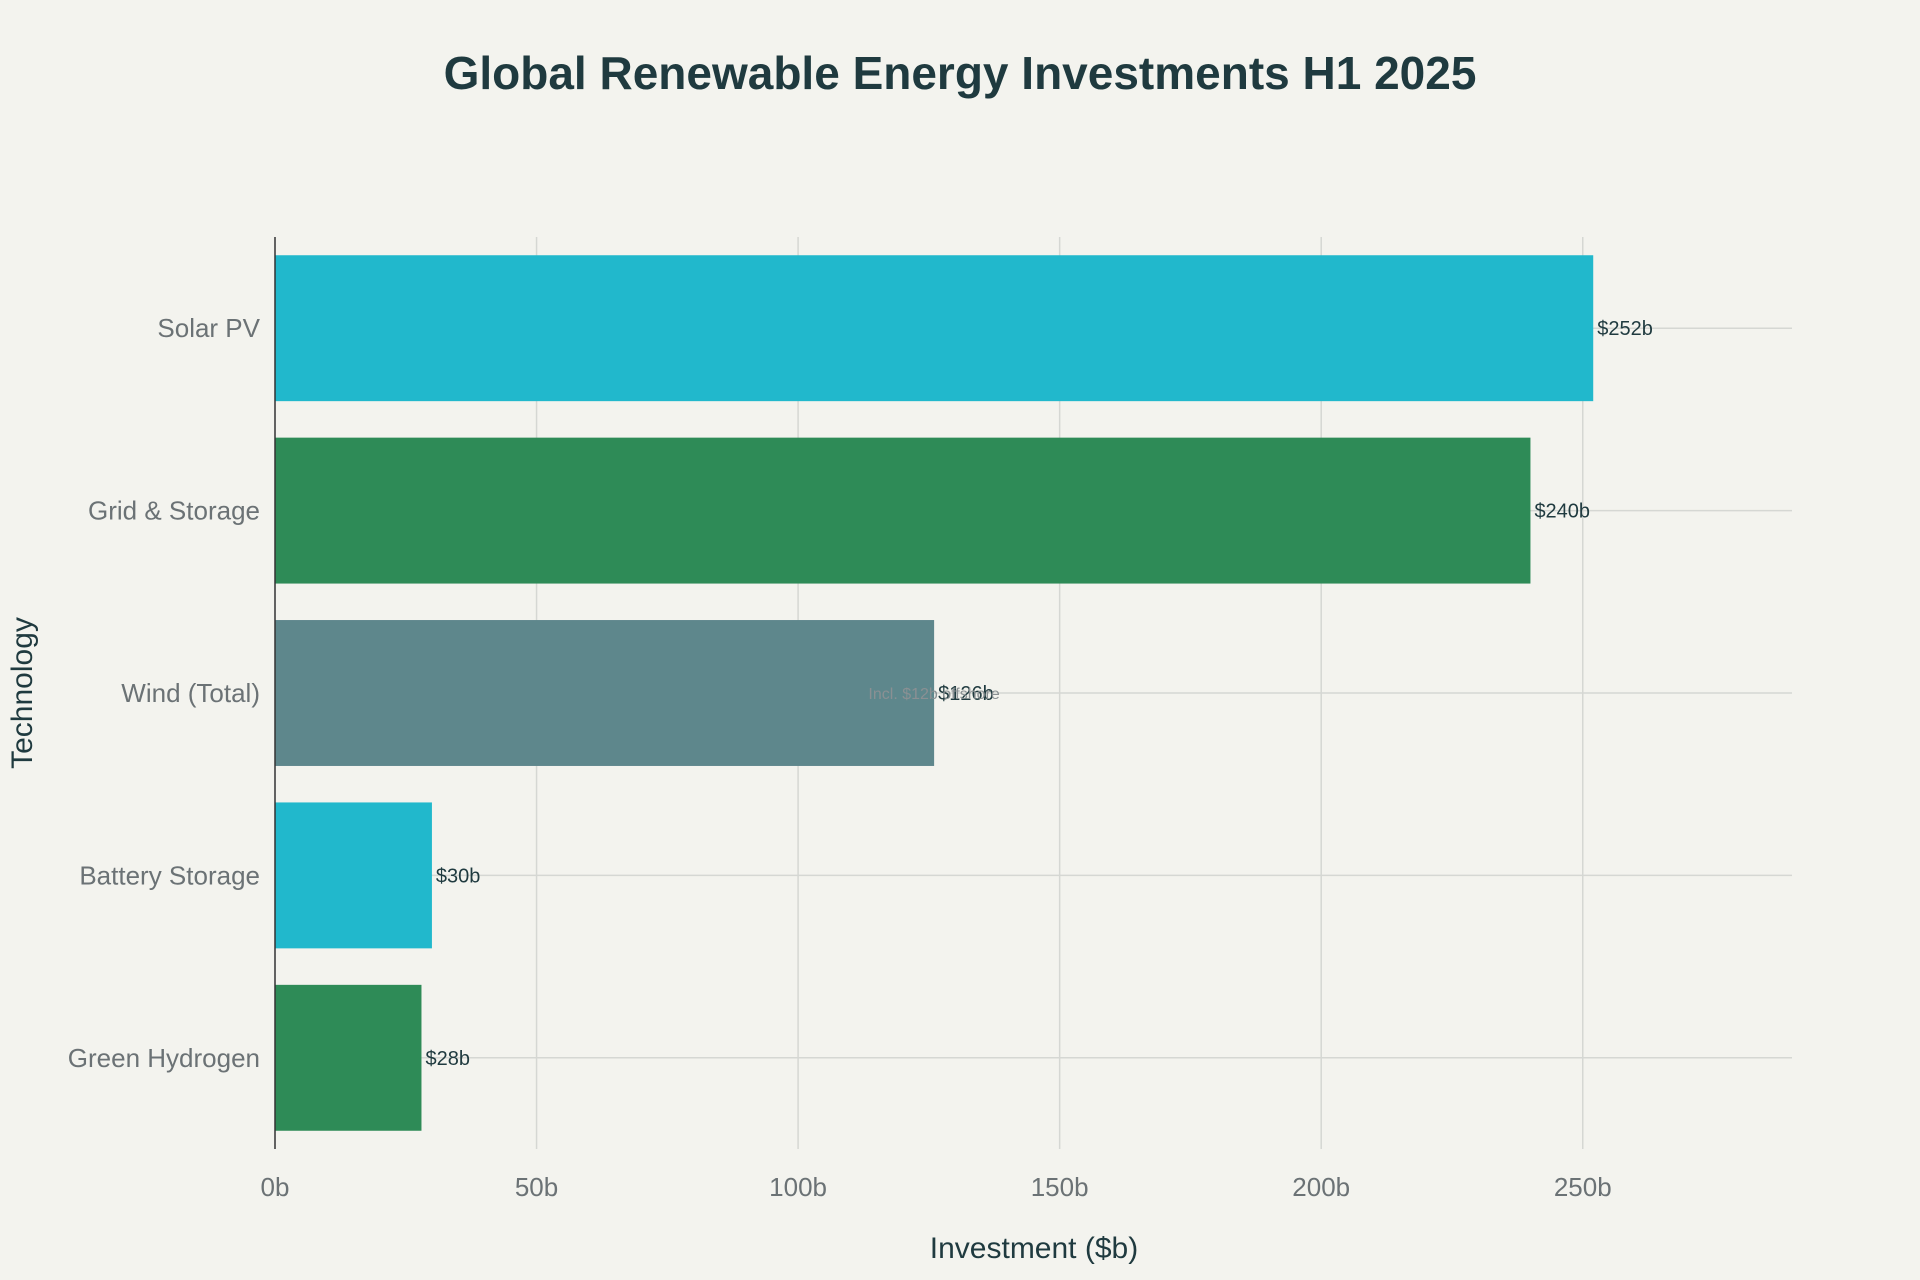  Describe the element at coordinates (798, 1187) in the screenshot. I see `x-tick-label: 100b` at that location.